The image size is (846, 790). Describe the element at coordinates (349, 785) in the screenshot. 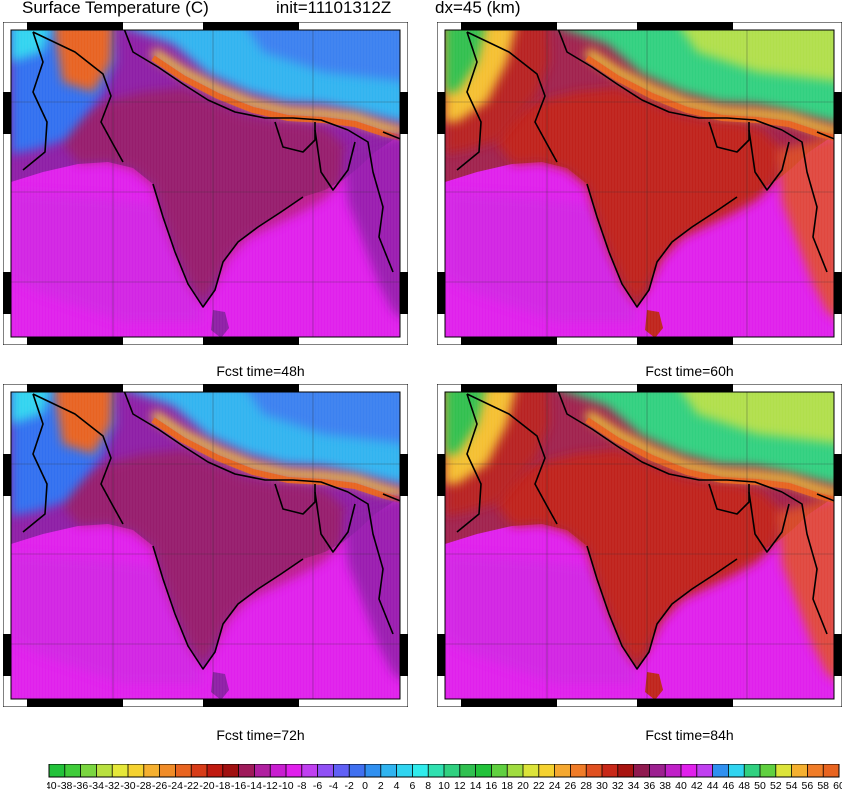

I see `colorbar-label: -2` at that location.